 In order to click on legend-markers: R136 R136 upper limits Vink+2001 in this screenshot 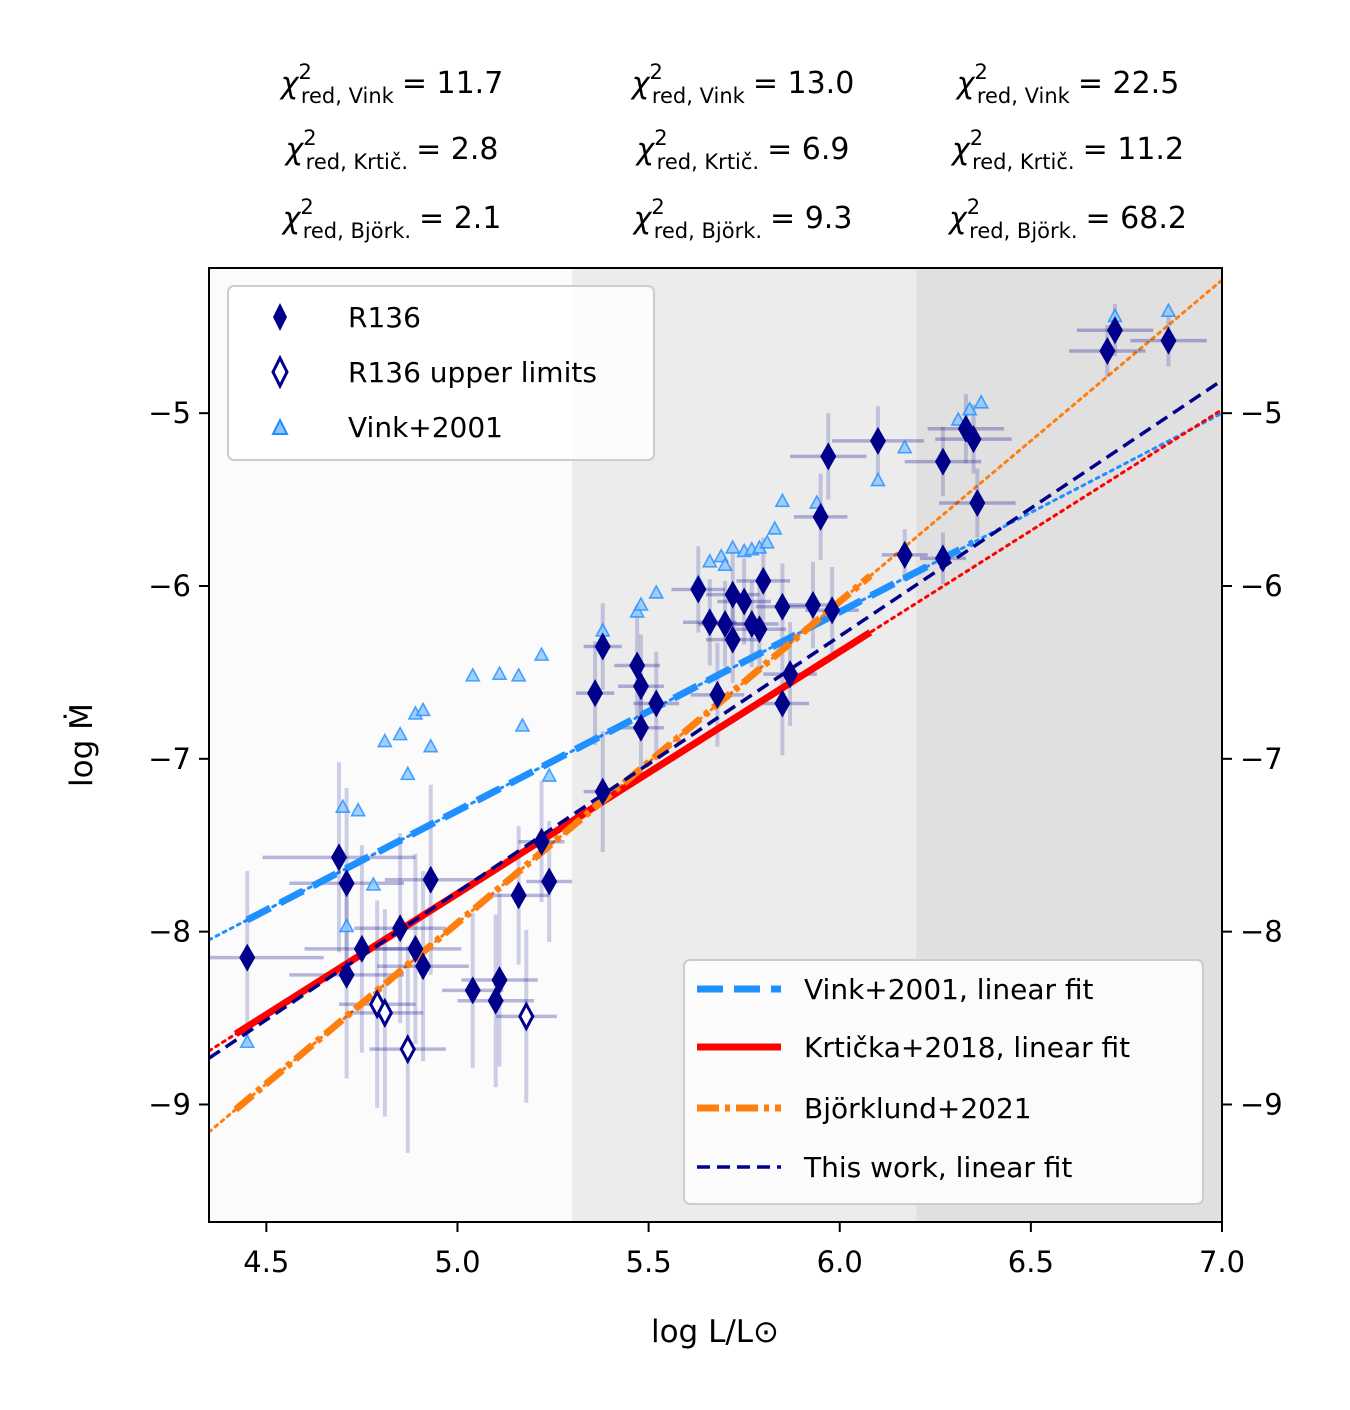, I will do `click(441, 373)`.